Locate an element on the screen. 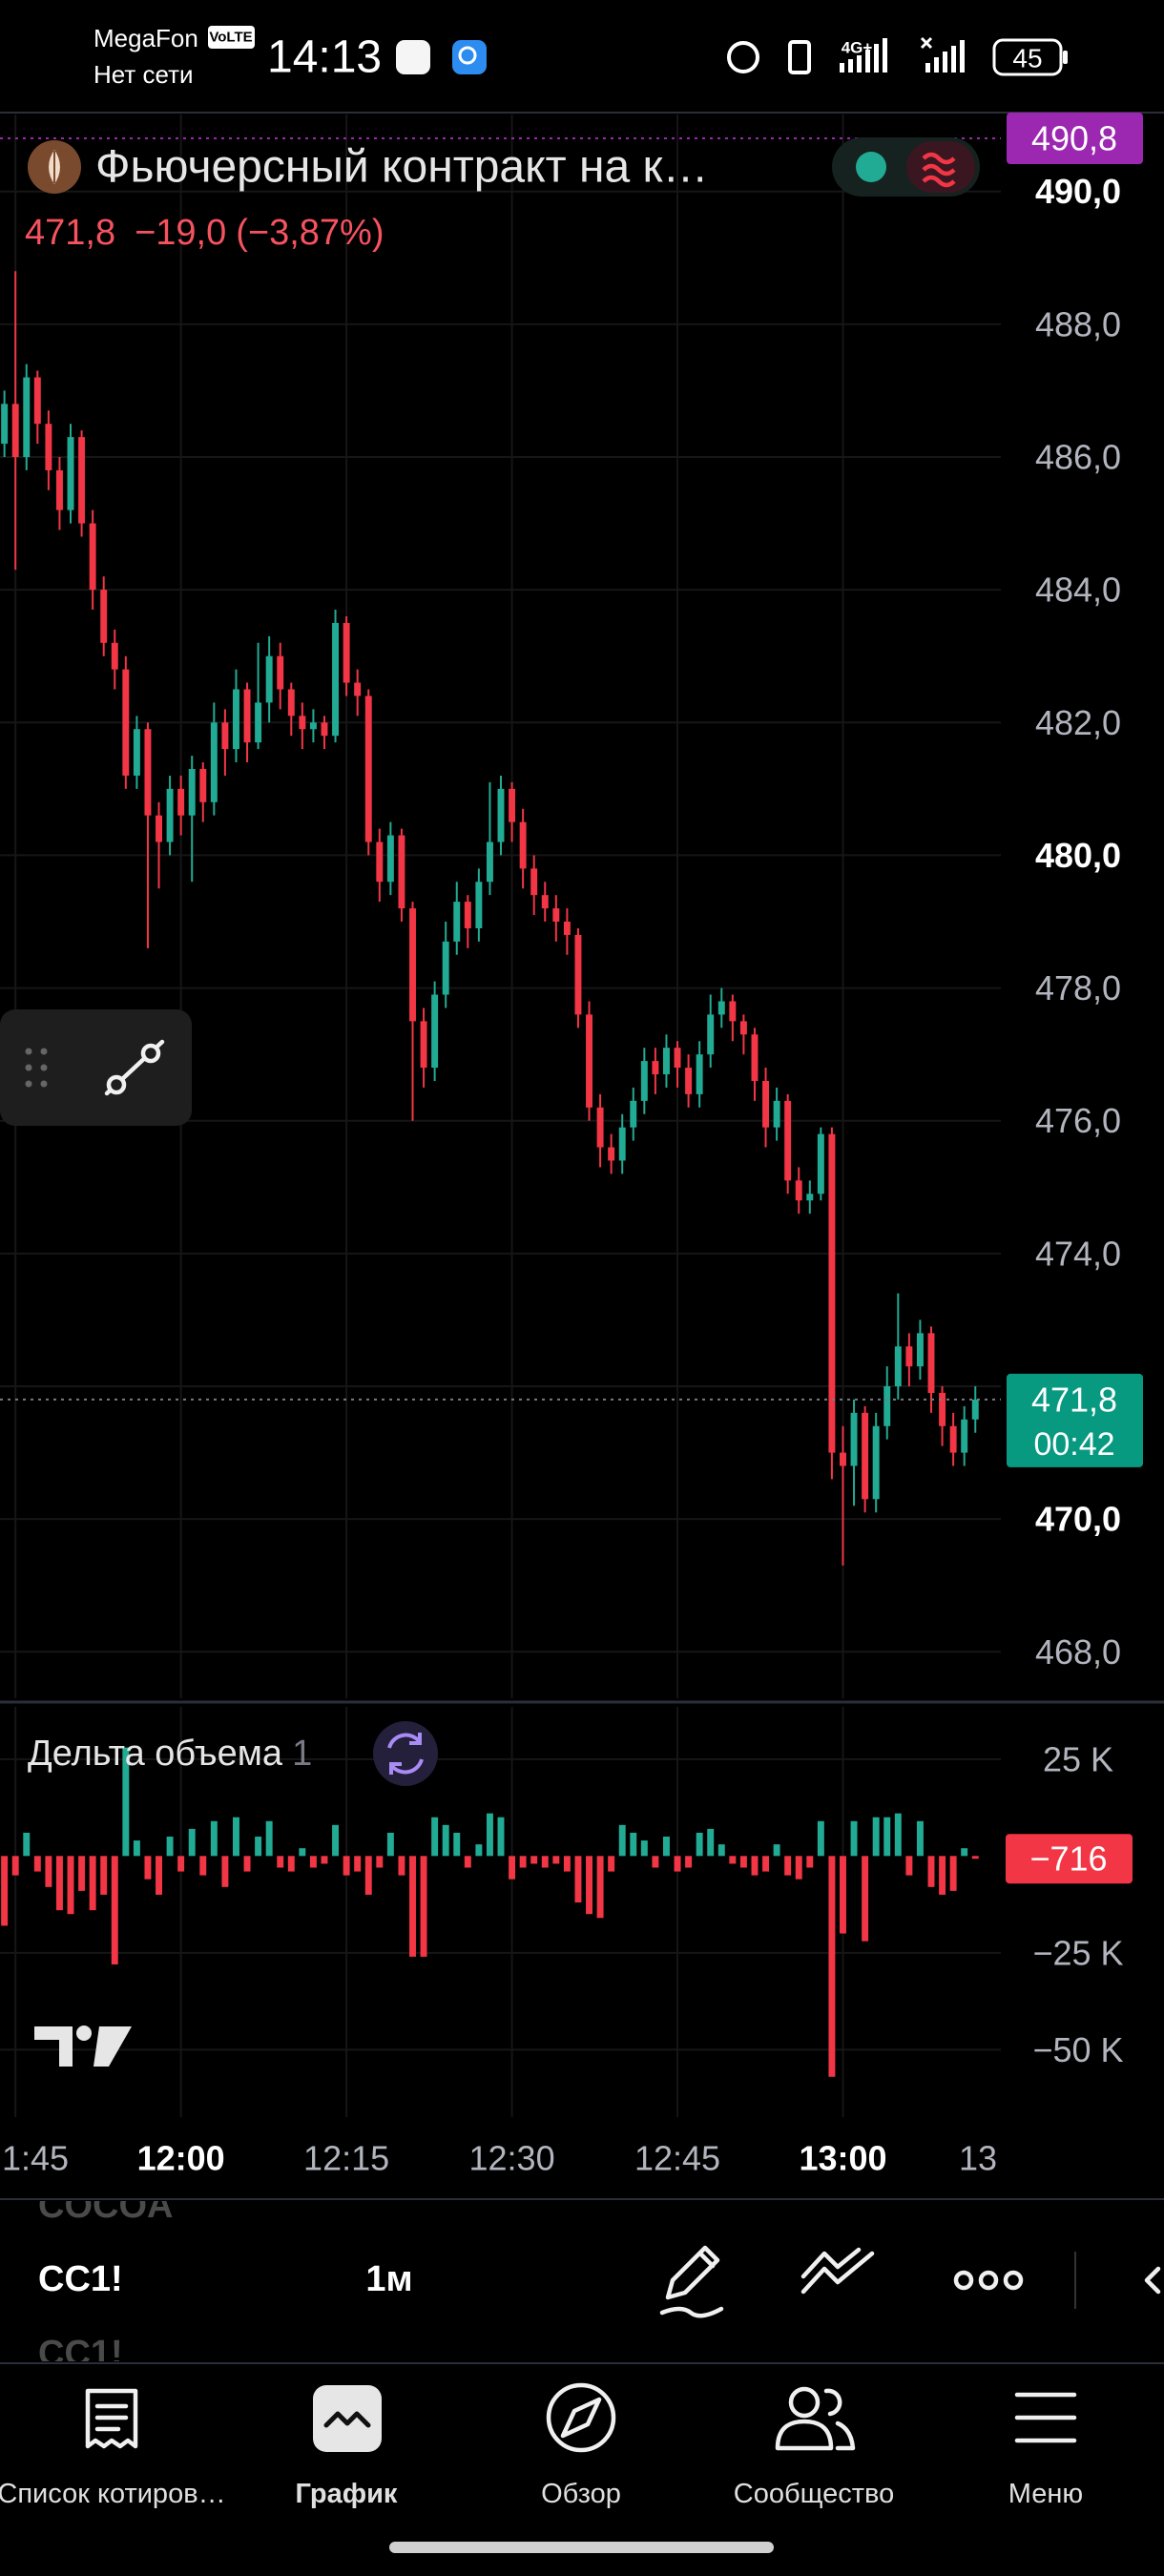 This screenshot has width=1164, height=2576. value-badge-label: −716 is located at coordinates (1068, 1859).